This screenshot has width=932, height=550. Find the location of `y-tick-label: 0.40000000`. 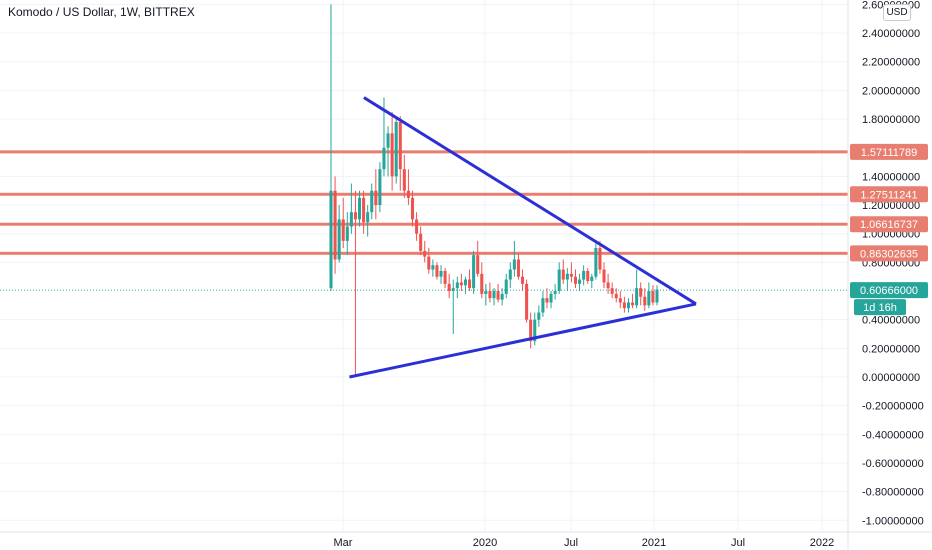

y-tick-label: 0.40000000 is located at coordinates (891, 321).